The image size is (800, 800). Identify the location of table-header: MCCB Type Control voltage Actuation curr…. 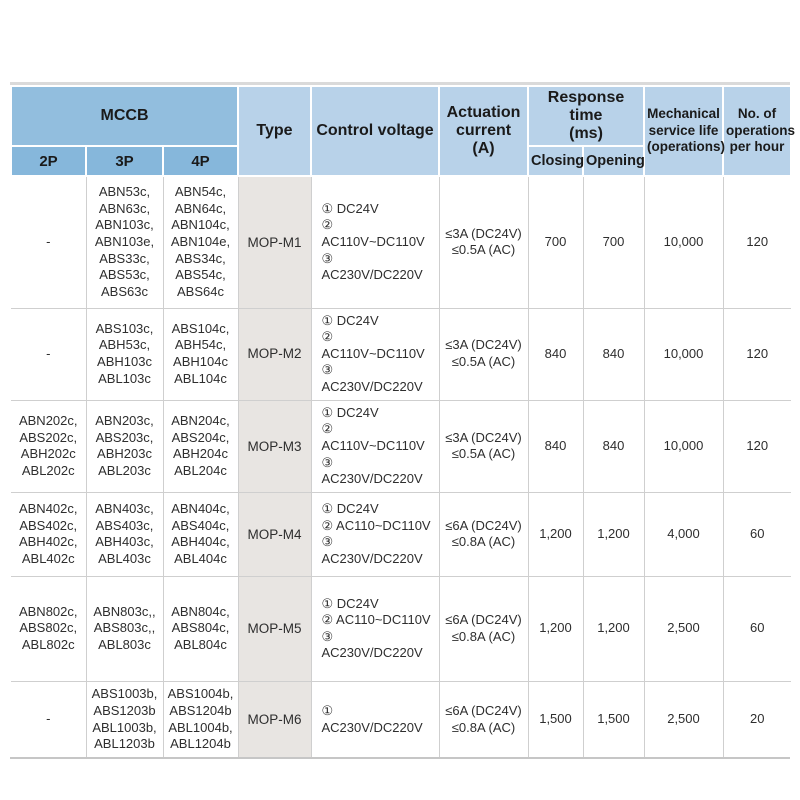
(402, 131).